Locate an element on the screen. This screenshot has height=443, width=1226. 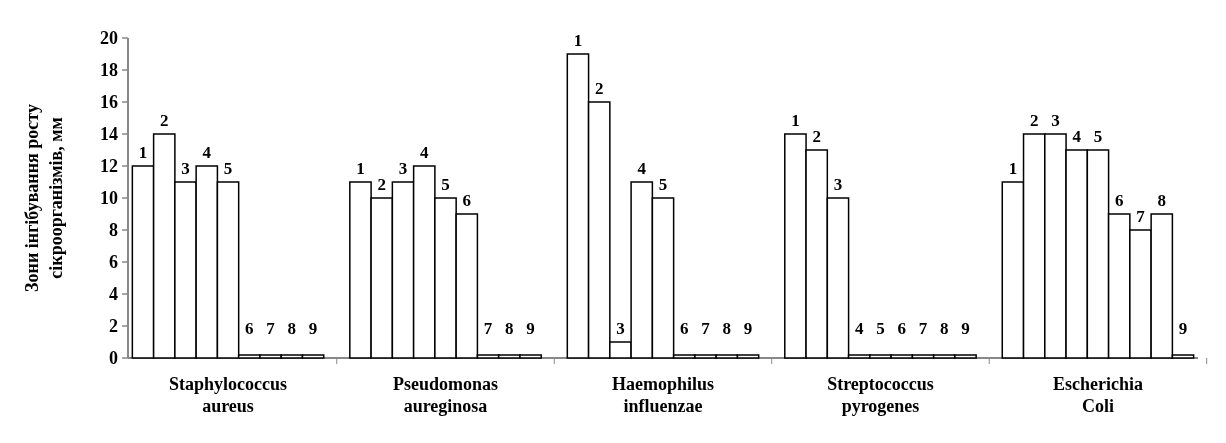
x-tick-label: Haemophilus influenzae is located at coordinates (663, 395).